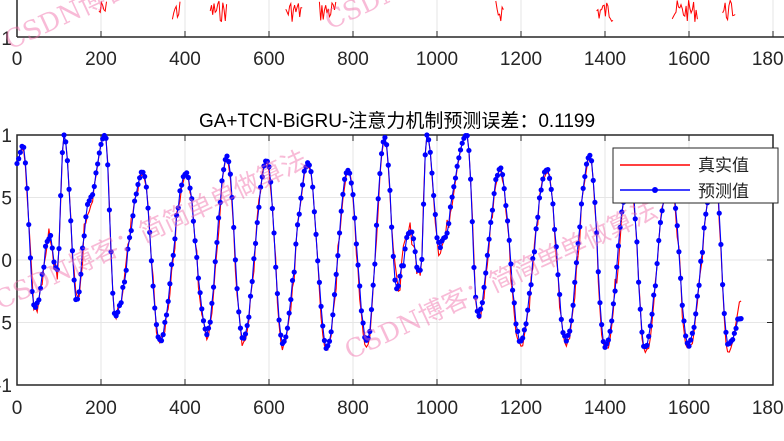  Describe the element at coordinates (605, 59) in the screenshot. I see `x-tick-label: 1400` at that location.